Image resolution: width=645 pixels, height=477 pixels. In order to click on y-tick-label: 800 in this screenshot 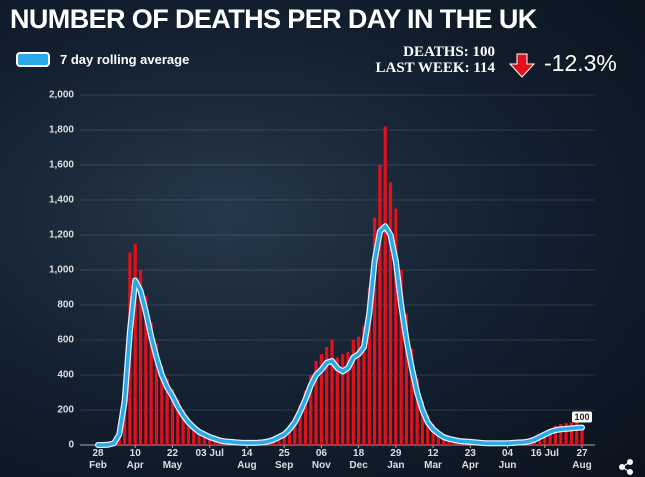, I will do `click(65, 305)`.